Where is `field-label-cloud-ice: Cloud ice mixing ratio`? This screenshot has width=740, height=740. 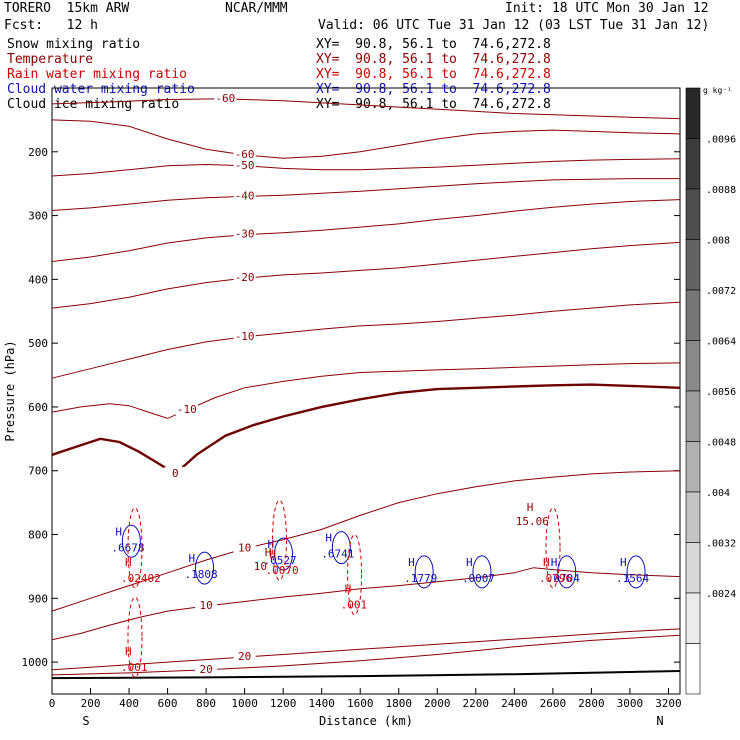 field-label-cloud-ice: Cloud ice mixing ratio is located at coordinates (93, 104).